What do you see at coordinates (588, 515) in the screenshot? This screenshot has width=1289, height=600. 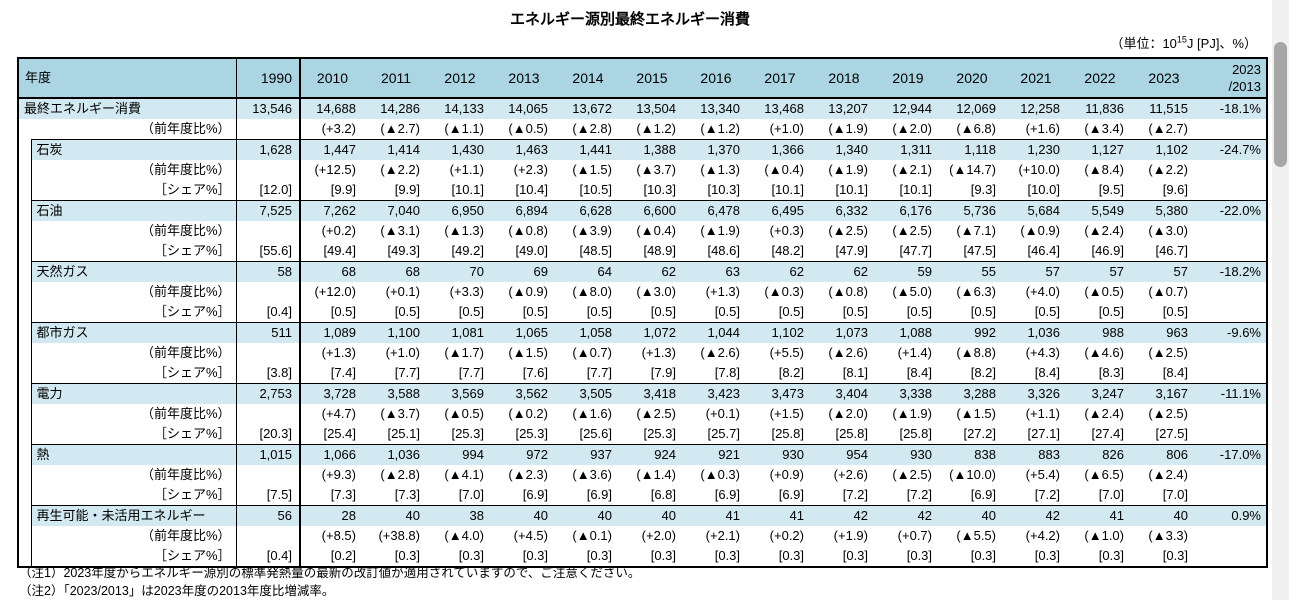 I see `cell-value: 40` at bounding box center [588, 515].